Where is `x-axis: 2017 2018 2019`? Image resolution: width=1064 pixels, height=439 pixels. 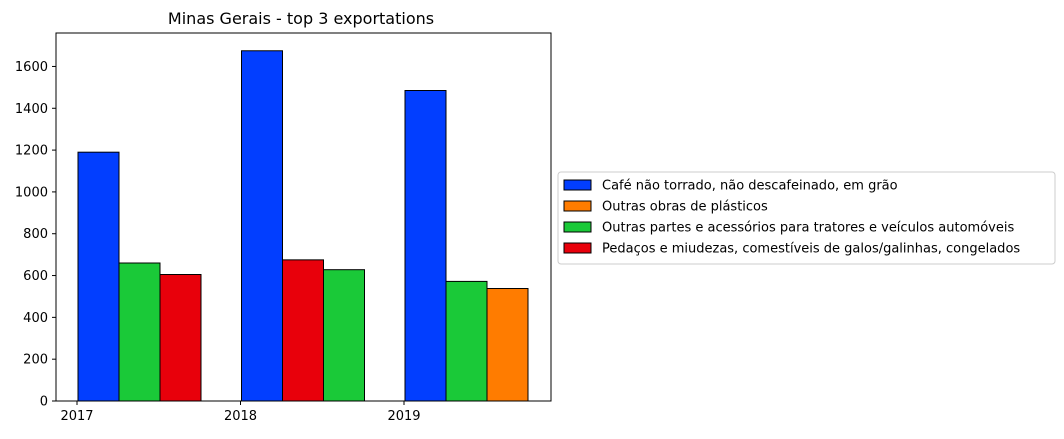 x-axis: 2017 2018 2019 is located at coordinates (240, 412).